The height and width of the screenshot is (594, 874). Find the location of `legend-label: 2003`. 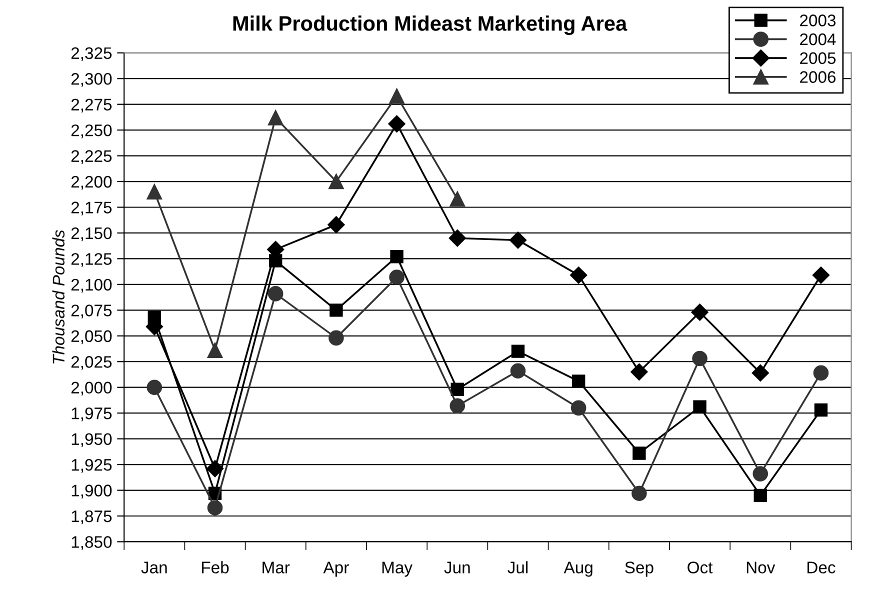

legend-label: 2003 is located at coordinates (818, 20).